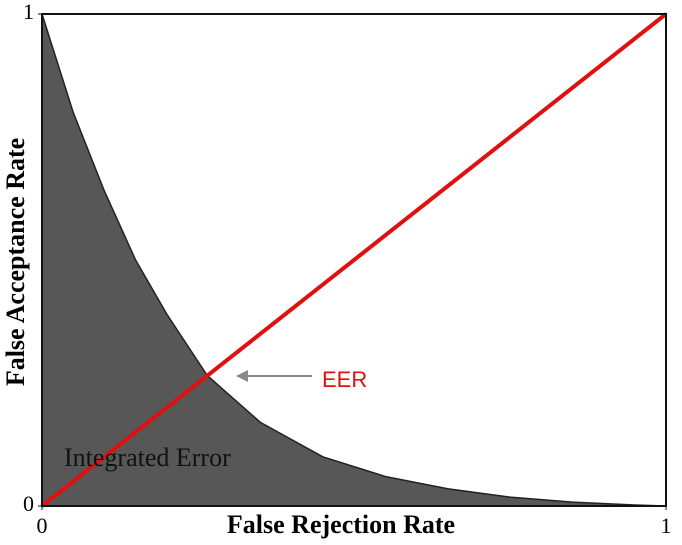  I want to click on y-tick-label: 1, so click(28, 12).